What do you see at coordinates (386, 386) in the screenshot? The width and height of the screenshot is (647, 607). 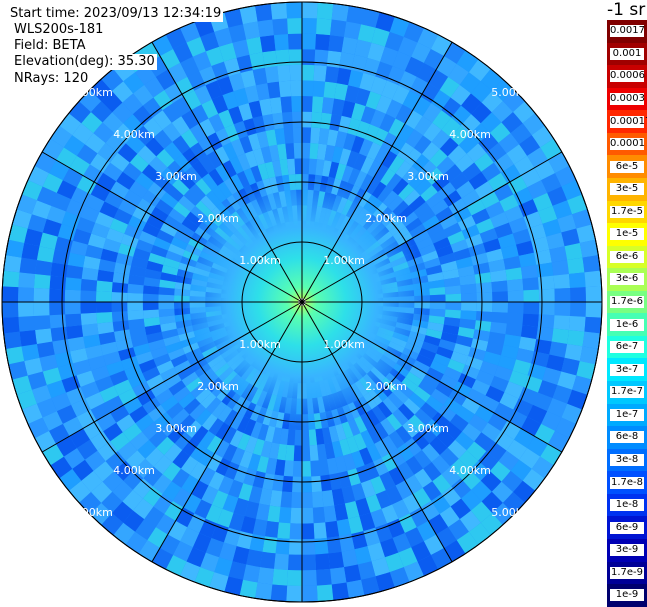 I see `range-label: 2.00km` at bounding box center [386, 386].